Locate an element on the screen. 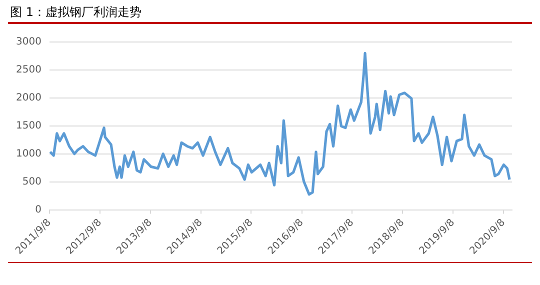 This screenshot has height=285, width=540. y-tick-label: 2000 is located at coordinates (29, 98).